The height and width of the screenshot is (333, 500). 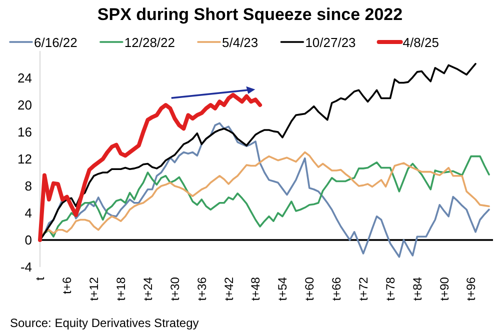 I want to click on x-tick-label: t+96, so click(x=471, y=288).